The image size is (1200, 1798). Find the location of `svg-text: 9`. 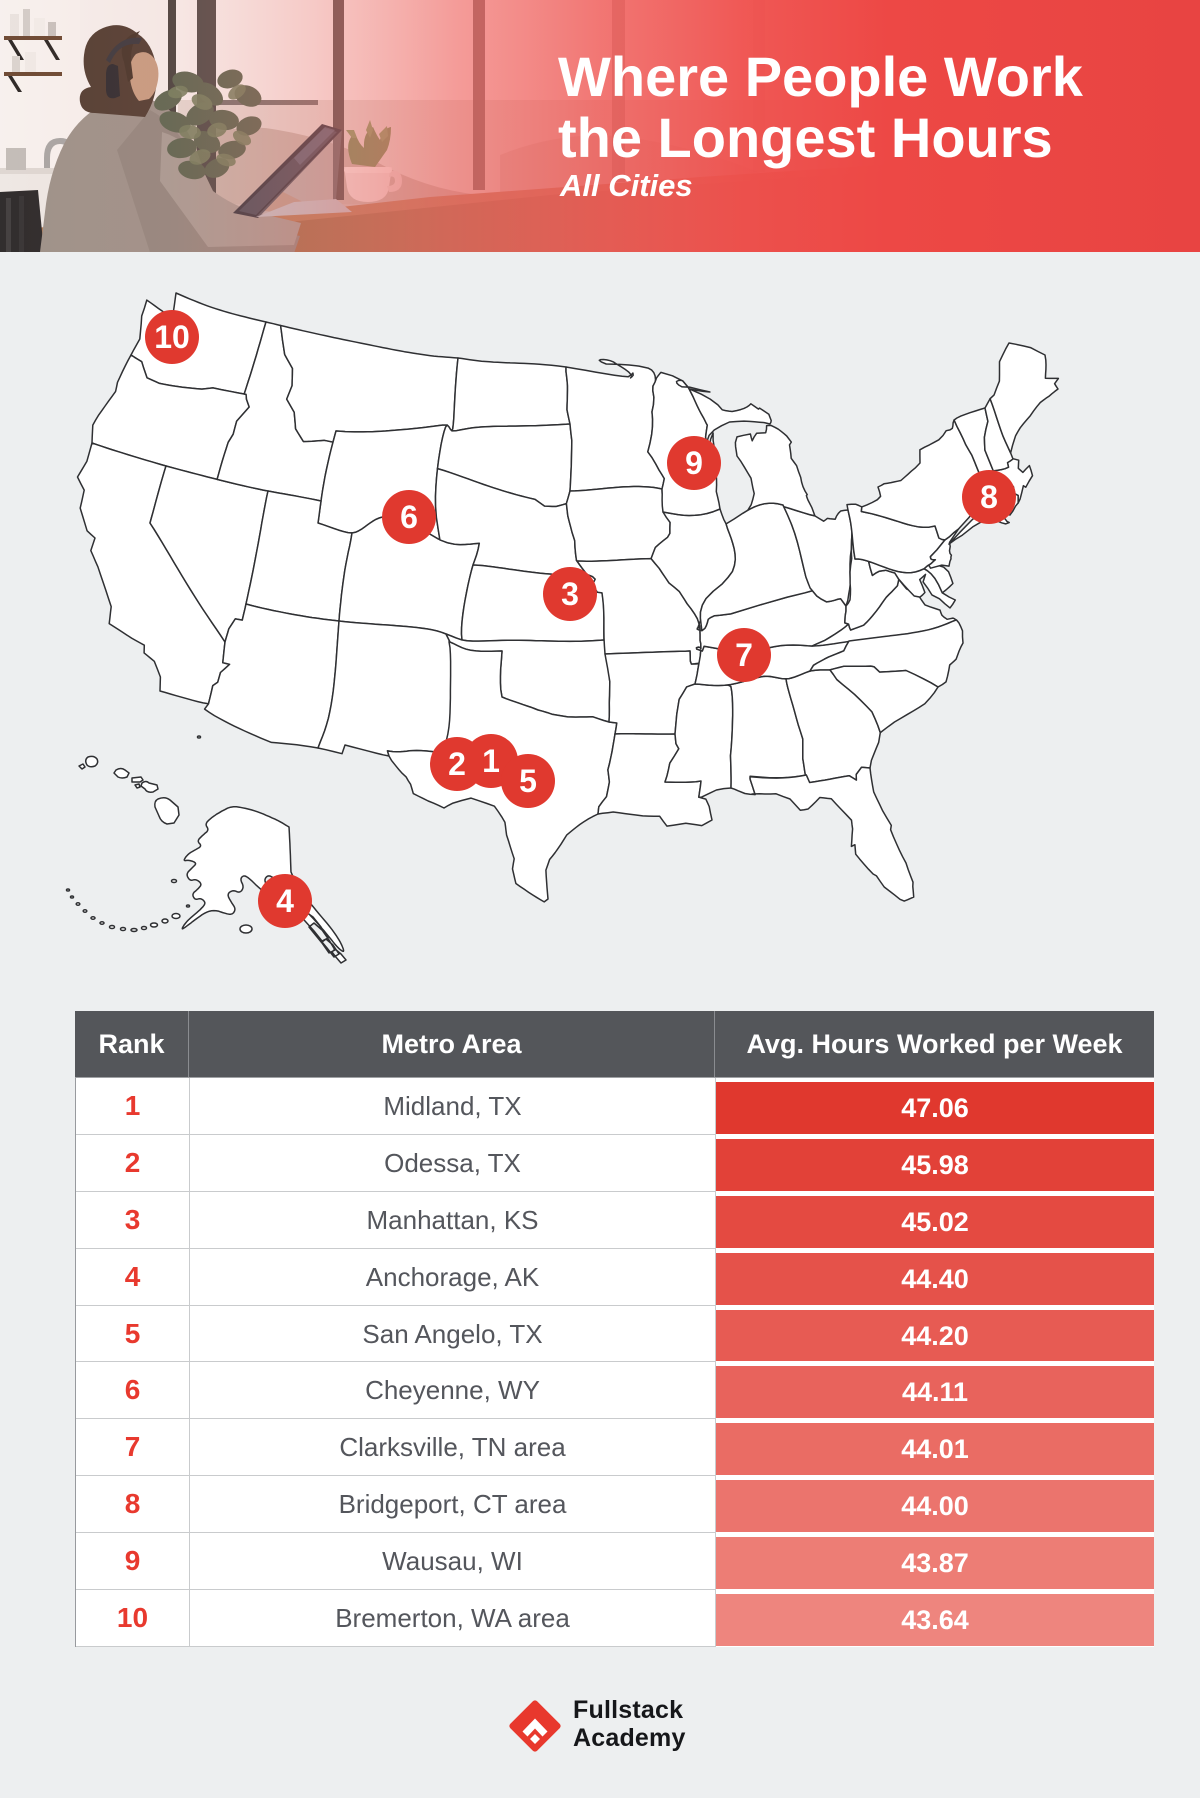

svg-text: 9 is located at coordinates (694, 463).